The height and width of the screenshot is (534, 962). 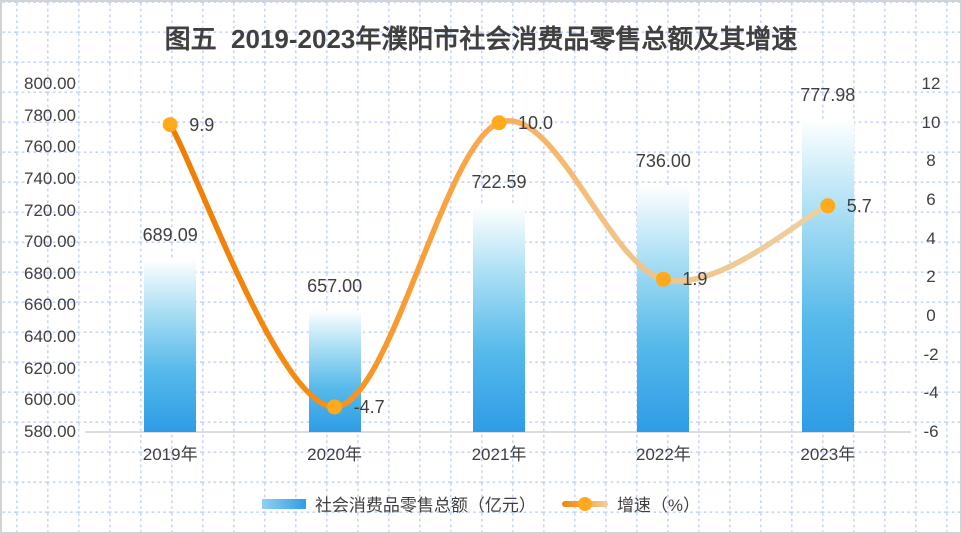 I want to click on y-axis-left-tick: 760.00, so click(x=50, y=147).